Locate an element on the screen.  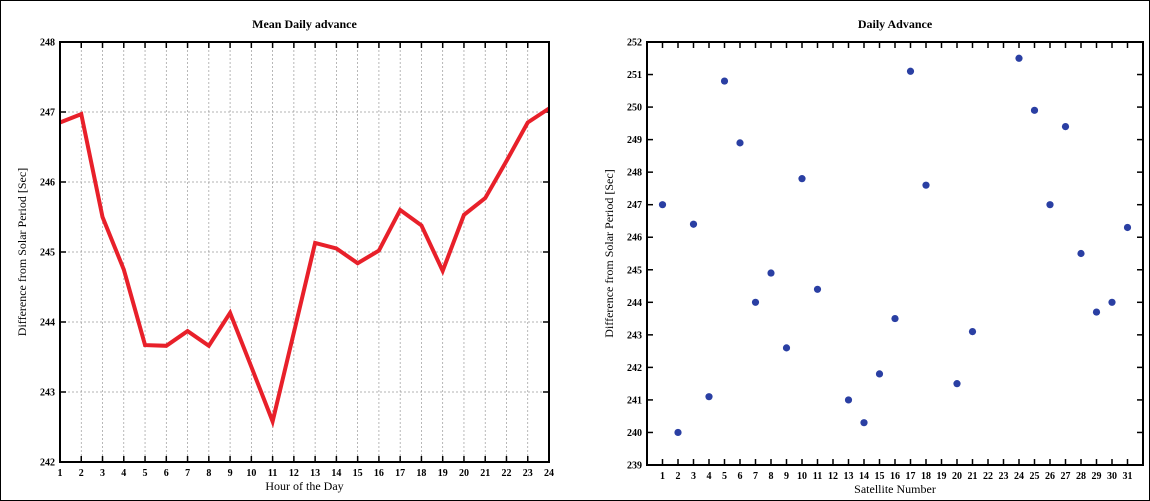
x-tick-label: 29 is located at coordinates (1097, 476).